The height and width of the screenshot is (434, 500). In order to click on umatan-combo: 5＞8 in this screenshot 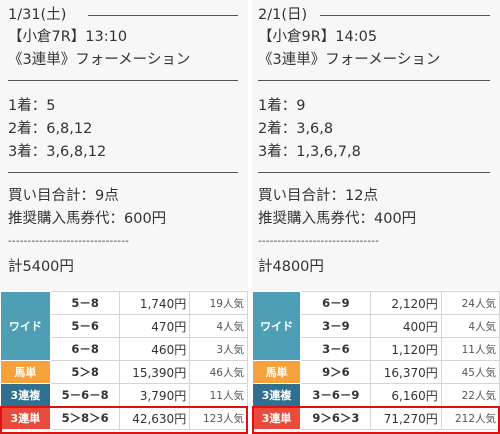, I will do `click(85, 372)`.